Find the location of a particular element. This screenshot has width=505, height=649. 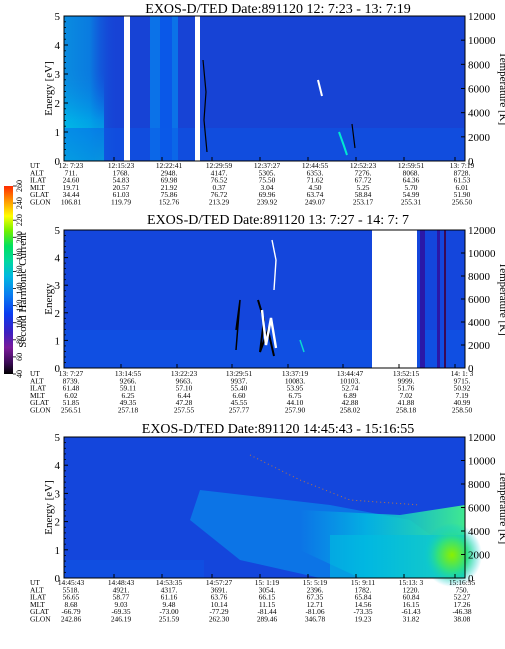

panel-3-cell: 15:16:55 is located at coordinates (462, 582).